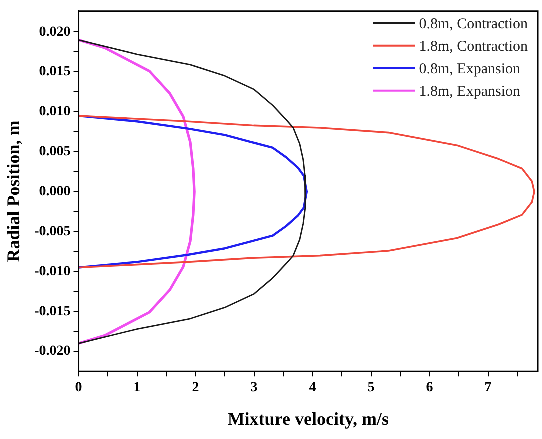  I want to click on y-tick-label: 0.015, so click(55, 72).